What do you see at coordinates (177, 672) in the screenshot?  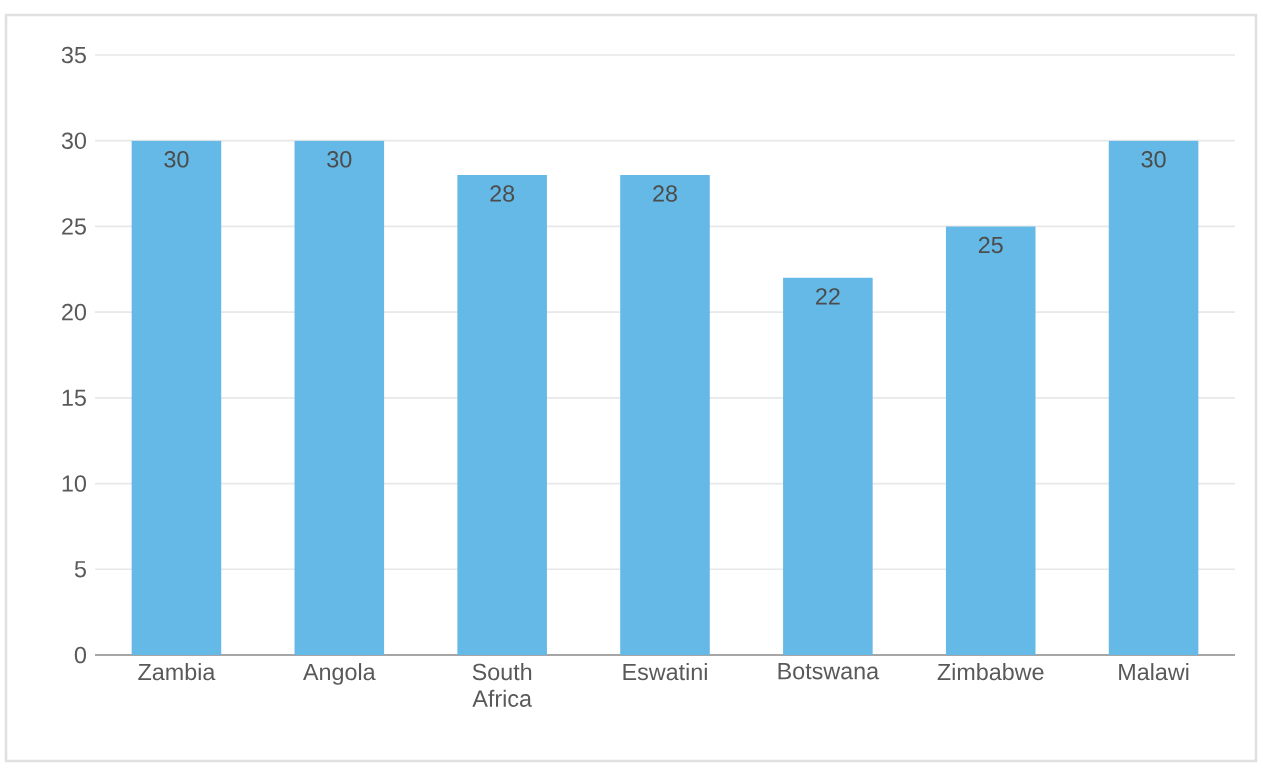 I see `x-tick-label: Zambia` at bounding box center [177, 672].